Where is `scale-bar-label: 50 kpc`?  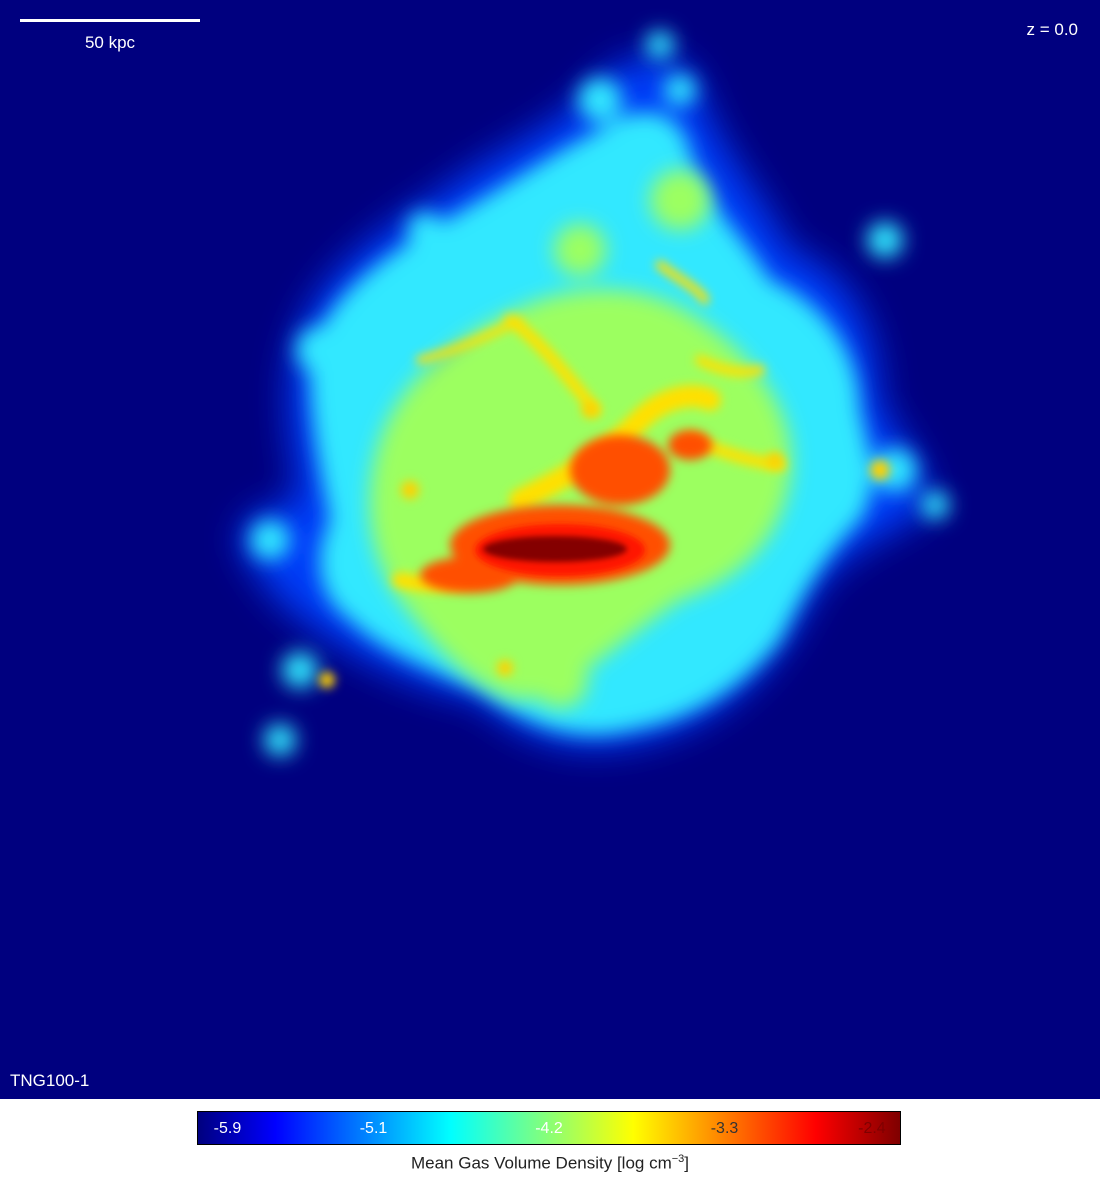 scale-bar-label: 50 kpc is located at coordinates (110, 42).